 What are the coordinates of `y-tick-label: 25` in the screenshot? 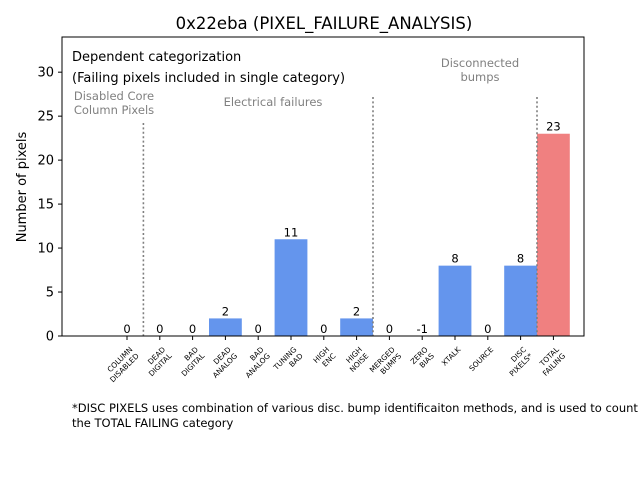 It's located at (45, 117).